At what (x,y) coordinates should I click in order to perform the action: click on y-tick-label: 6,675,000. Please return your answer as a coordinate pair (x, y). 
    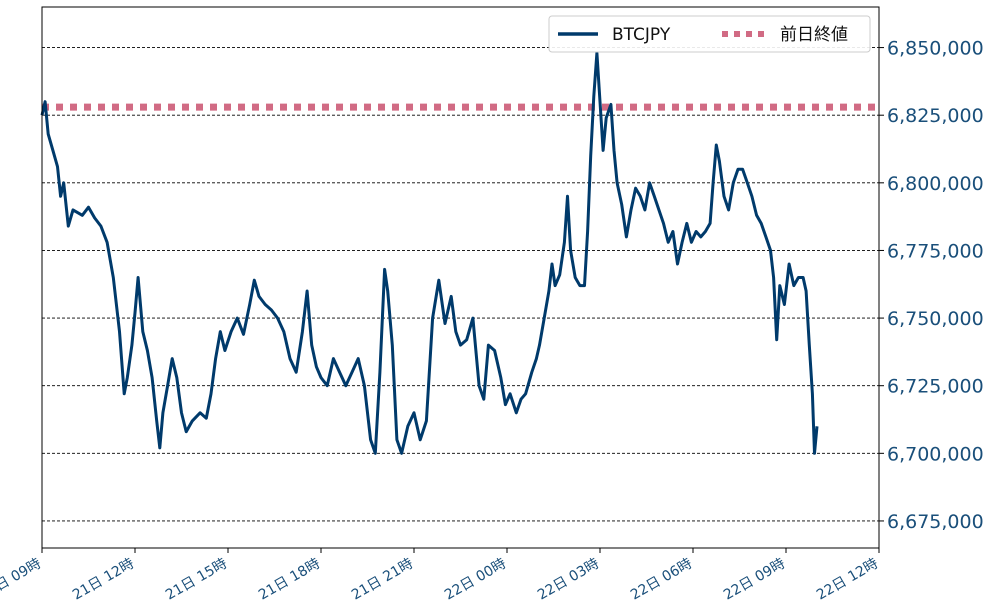
    Looking at the image, I should click on (935, 522).